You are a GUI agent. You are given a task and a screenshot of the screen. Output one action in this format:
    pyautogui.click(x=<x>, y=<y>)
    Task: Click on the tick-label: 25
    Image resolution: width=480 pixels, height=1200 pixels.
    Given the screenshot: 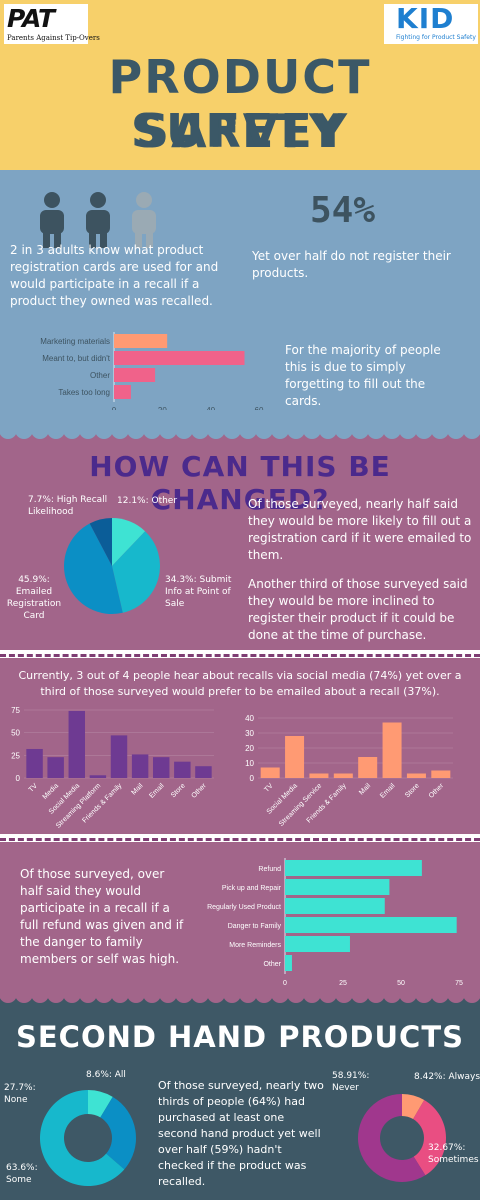 What is the action you would take?
    pyautogui.click(x=15, y=755)
    